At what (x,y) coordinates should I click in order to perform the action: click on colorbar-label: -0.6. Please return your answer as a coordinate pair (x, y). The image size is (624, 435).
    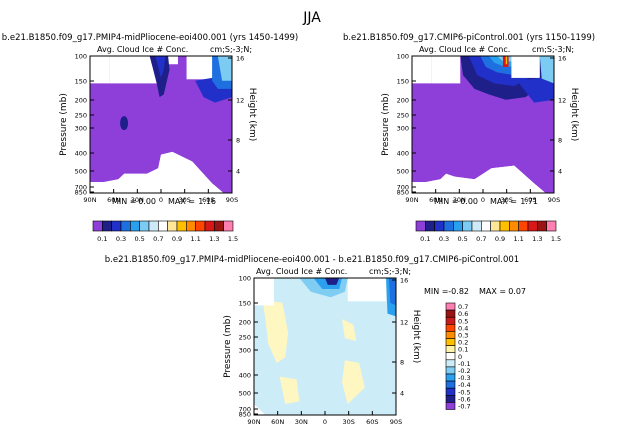
    Looking at the image, I should click on (464, 399).